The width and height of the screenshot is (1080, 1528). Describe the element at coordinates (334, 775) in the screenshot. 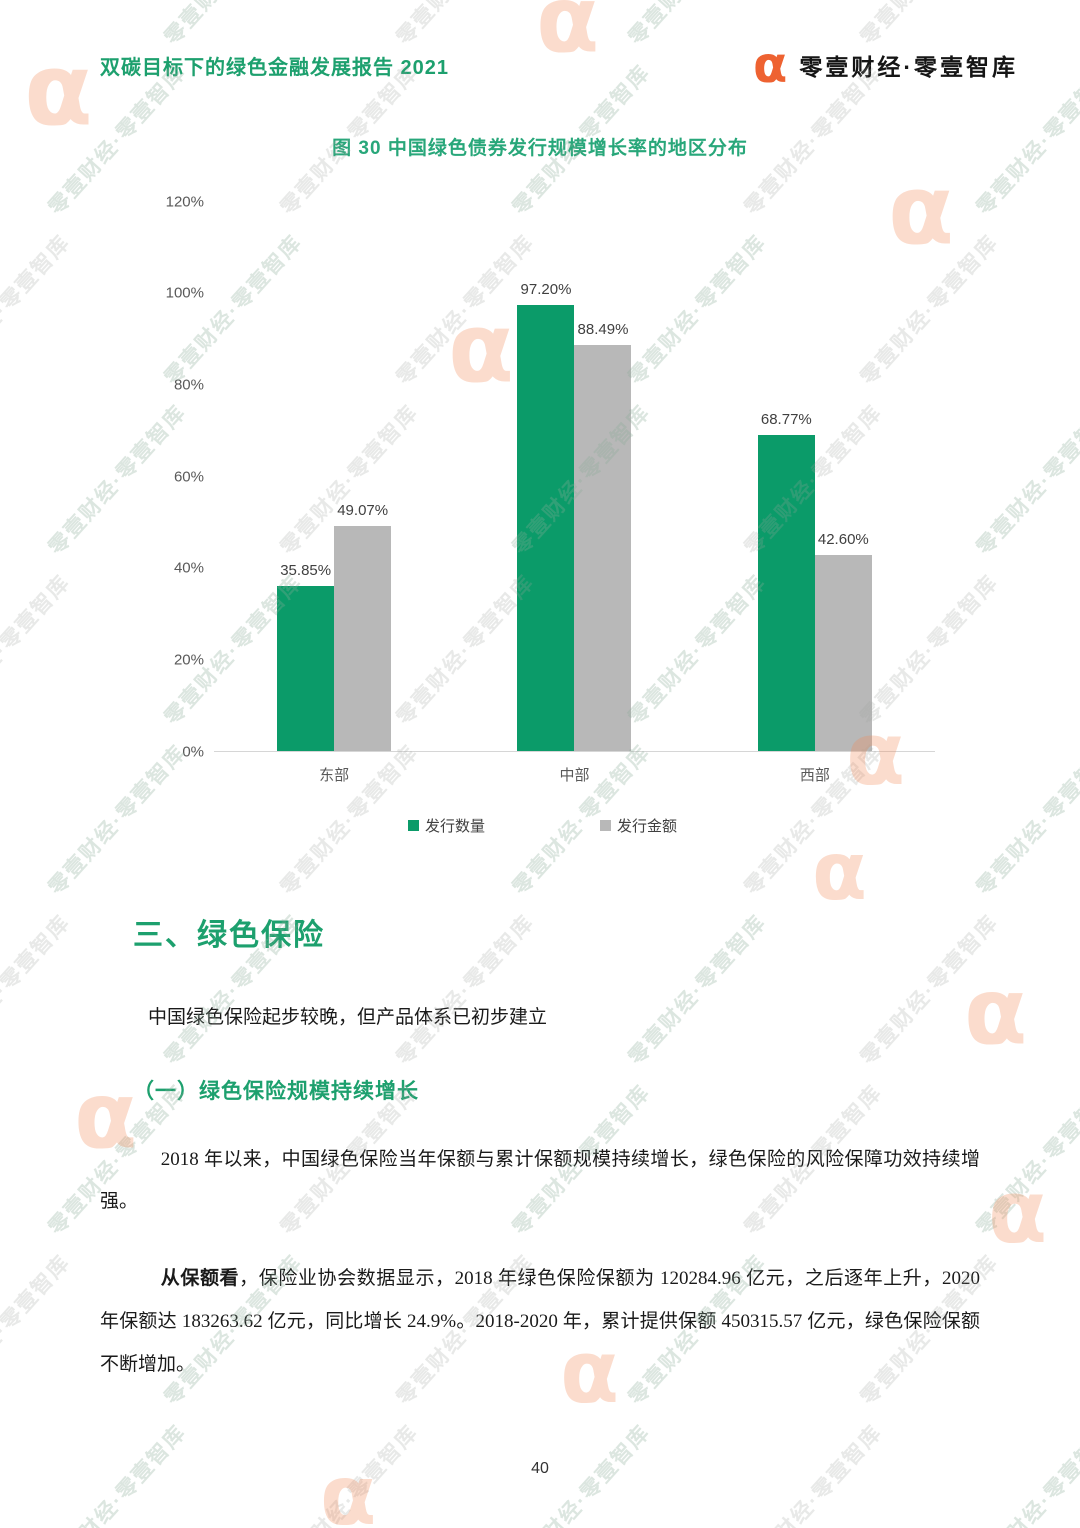

I see `category-label: 东部` at that location.